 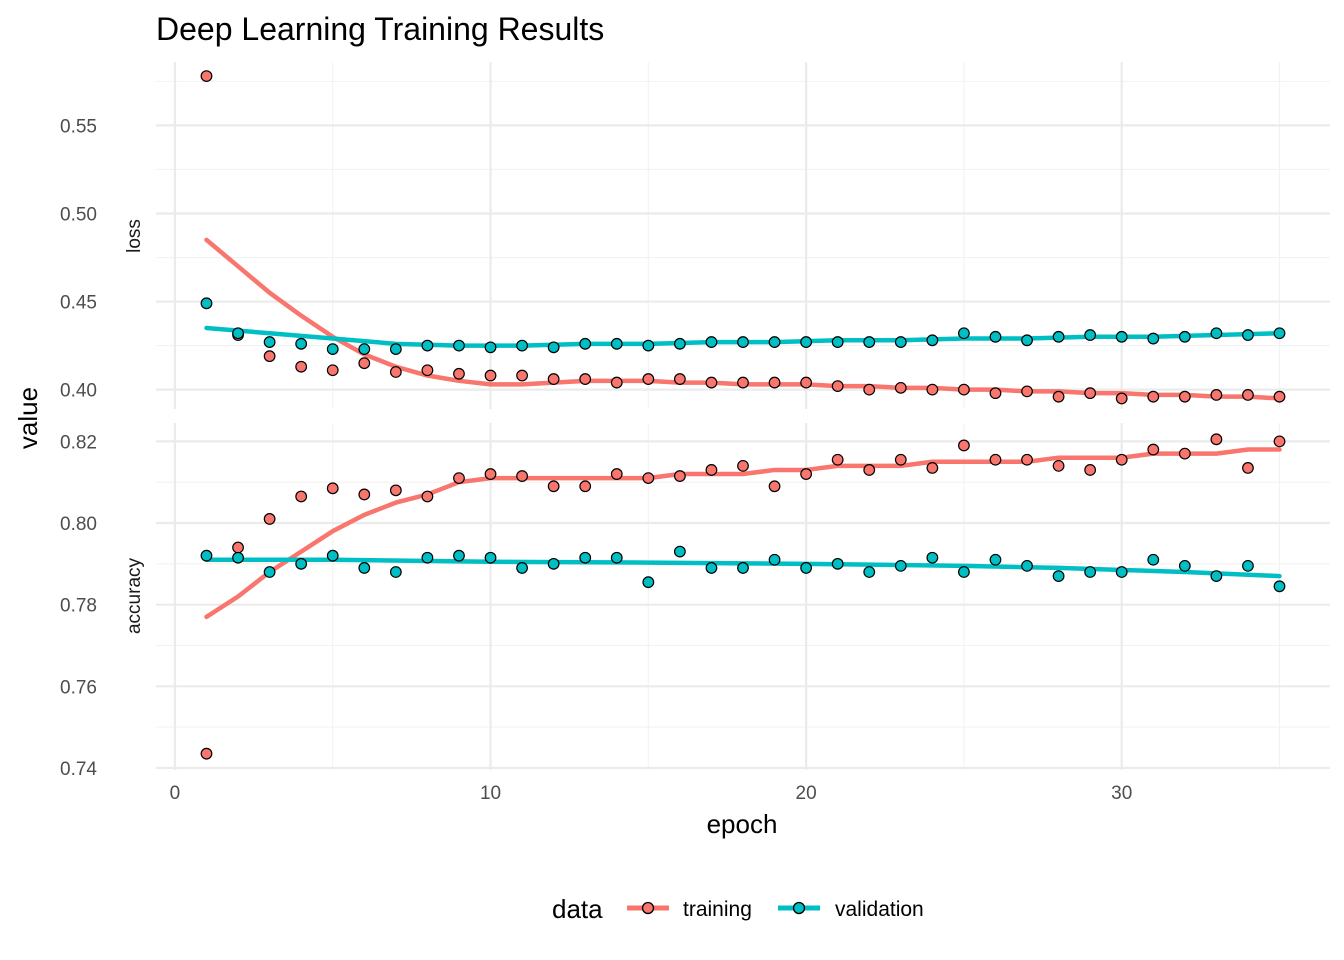 What do you see at coordinates (1121, 793) in the screenshot?
I see `x-tick-label: 30` at bounding box center [1121, 793].